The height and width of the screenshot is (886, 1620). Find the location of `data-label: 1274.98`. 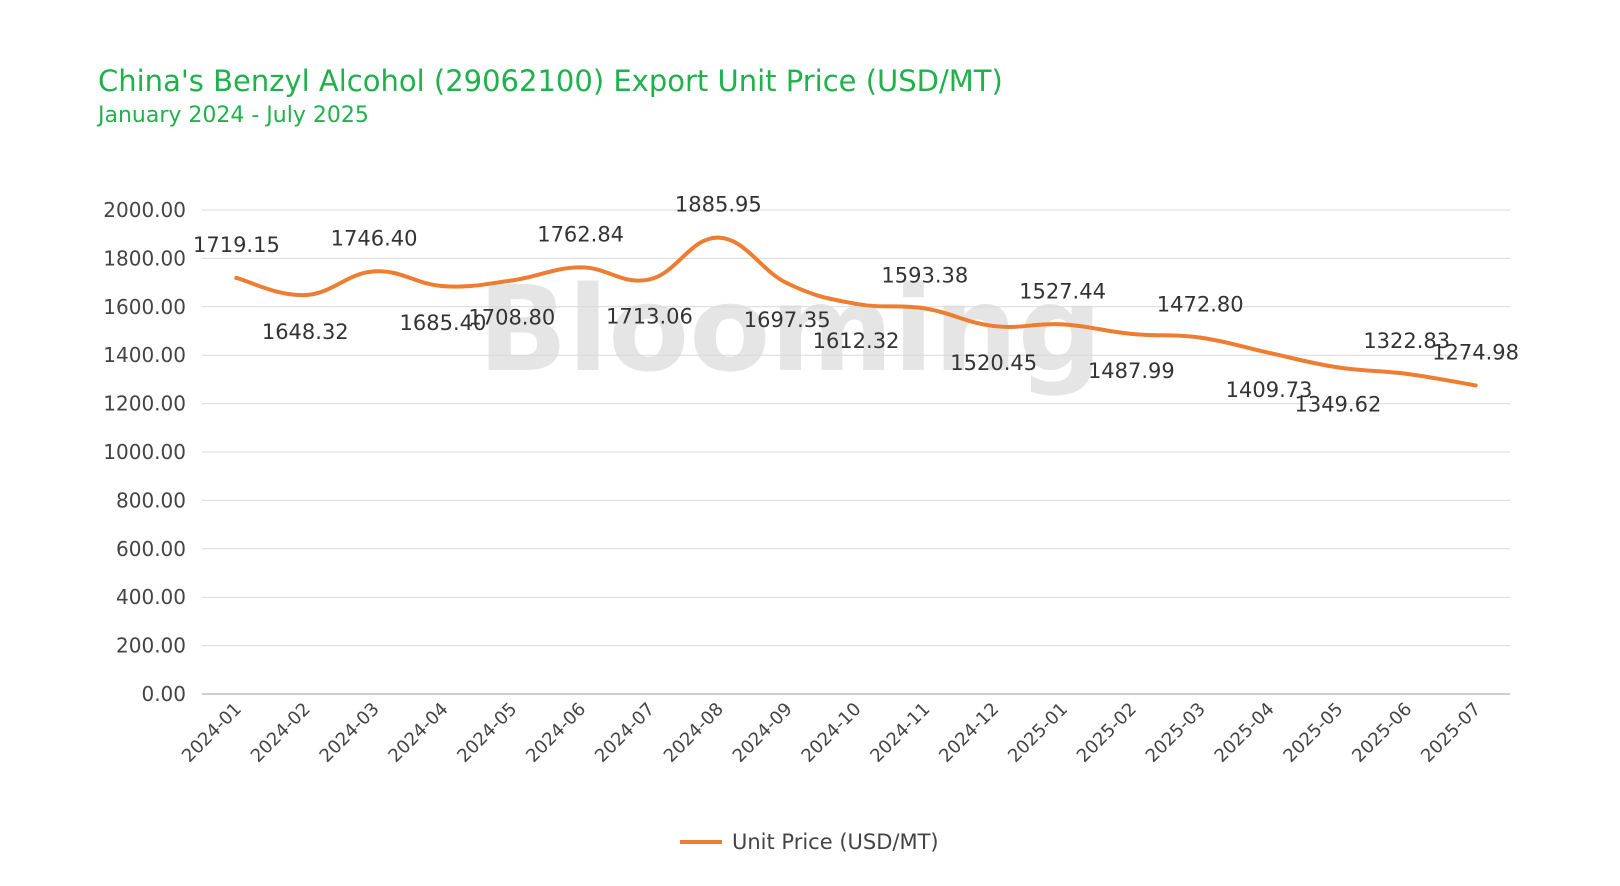

data-label: 1274.98 is located at coordinates (1475, 352).